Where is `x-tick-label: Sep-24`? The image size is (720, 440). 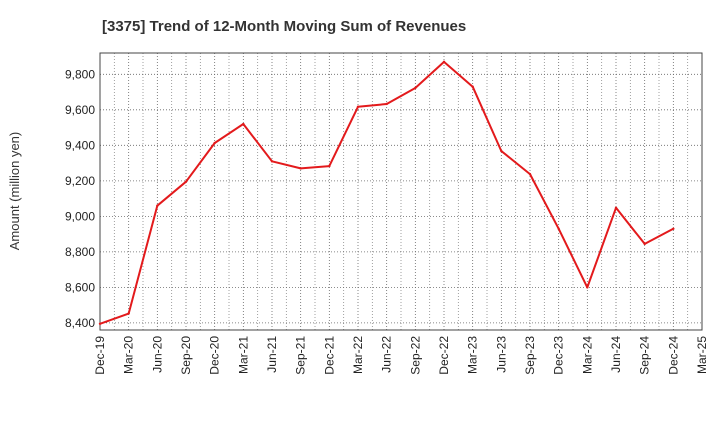
x-tick-label: Sep-24 is located at coordinates (645, 355).